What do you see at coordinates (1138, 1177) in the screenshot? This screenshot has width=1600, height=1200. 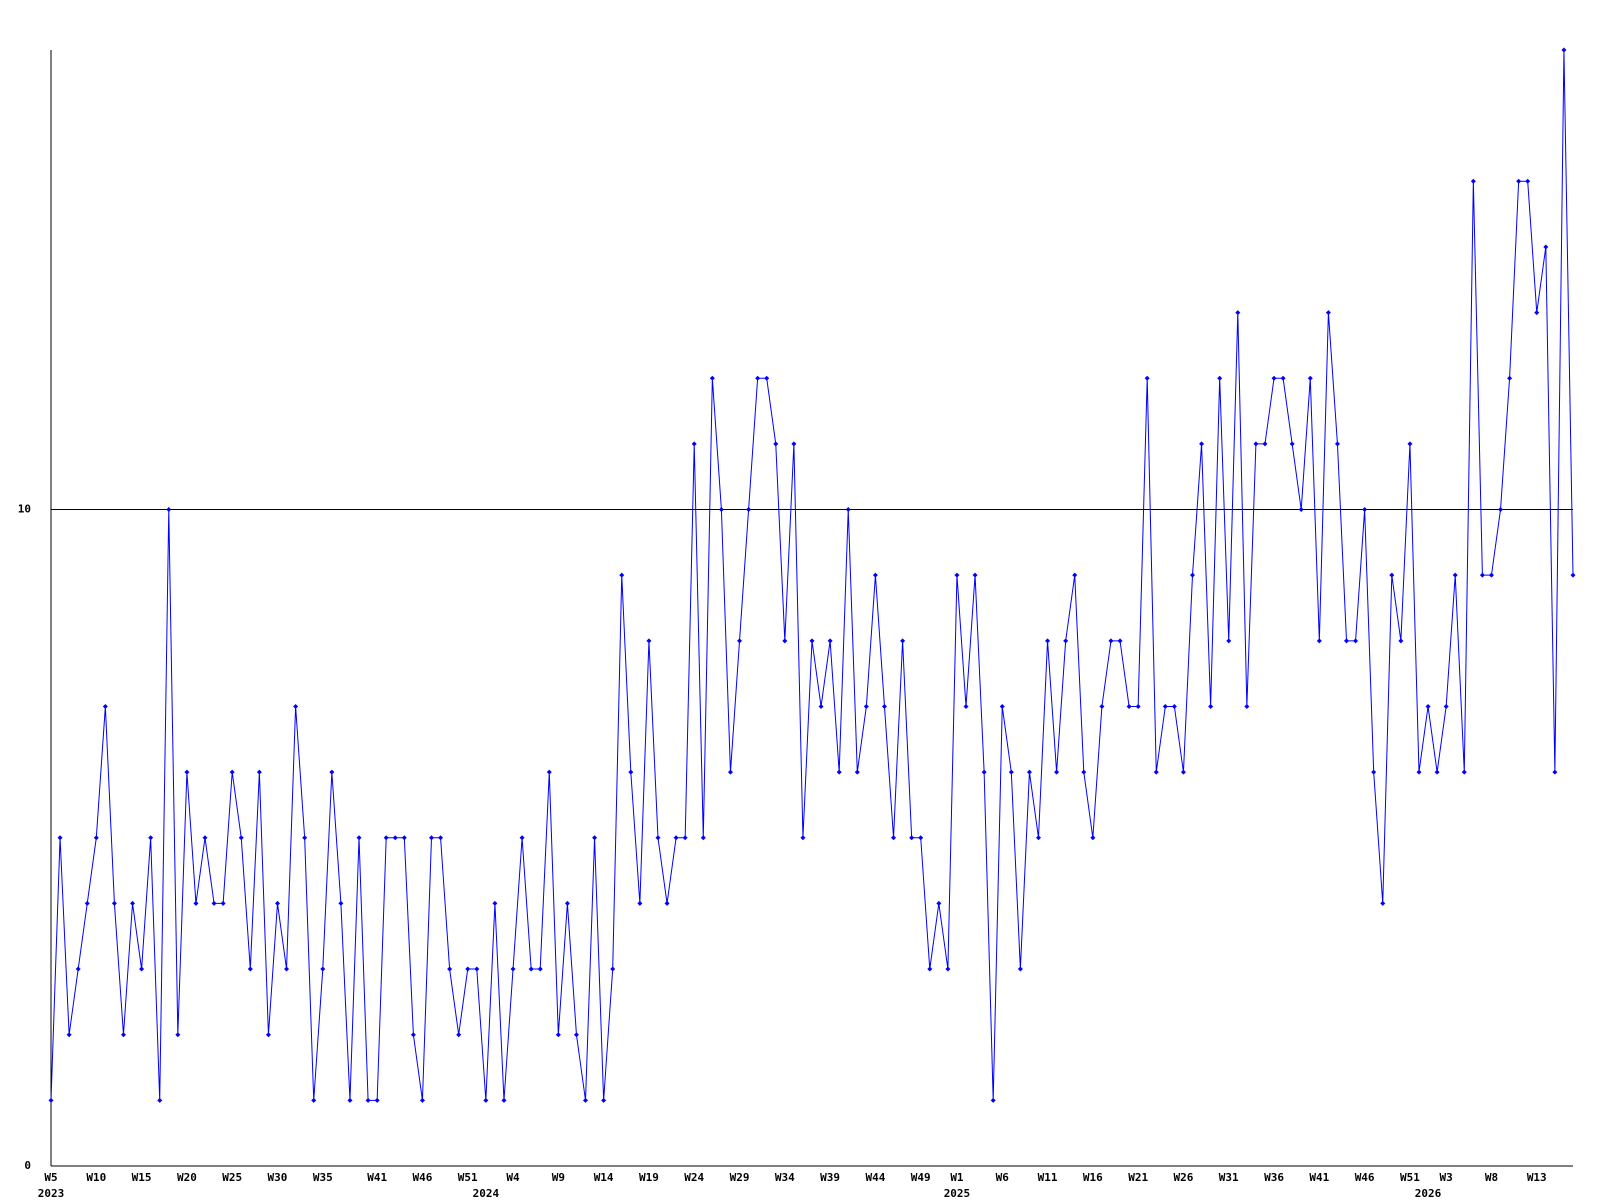 I see `x-tick-label: W21` at bounding box center [1138, 1177].